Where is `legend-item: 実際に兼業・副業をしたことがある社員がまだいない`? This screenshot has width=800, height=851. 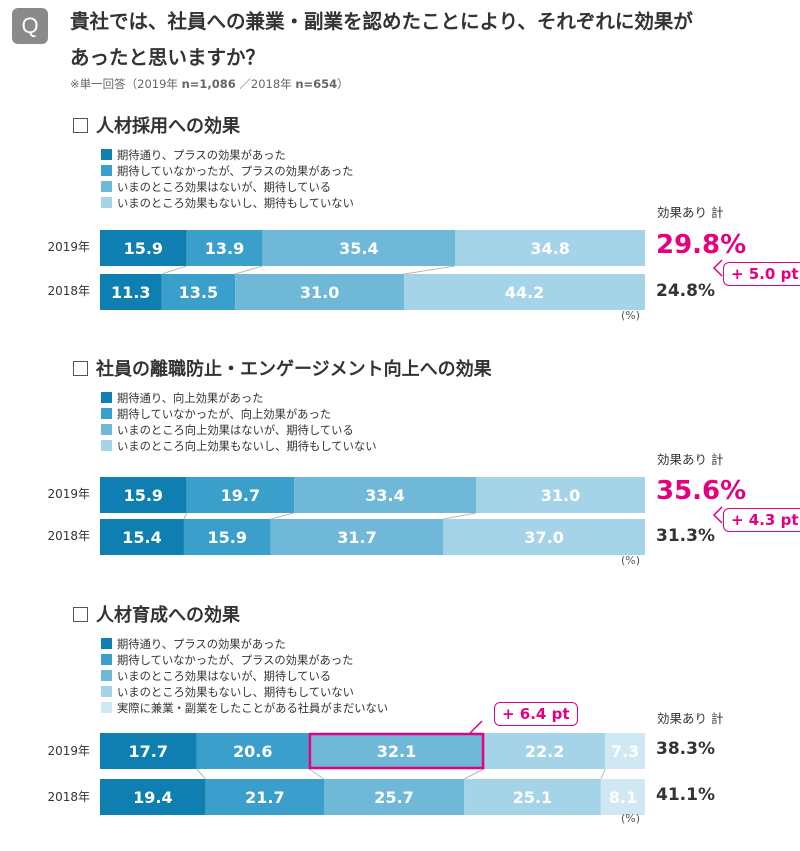 legend-item: 実際に兼業・副業をしたことがある社員がまだいない is located at coordinates (244, 709).